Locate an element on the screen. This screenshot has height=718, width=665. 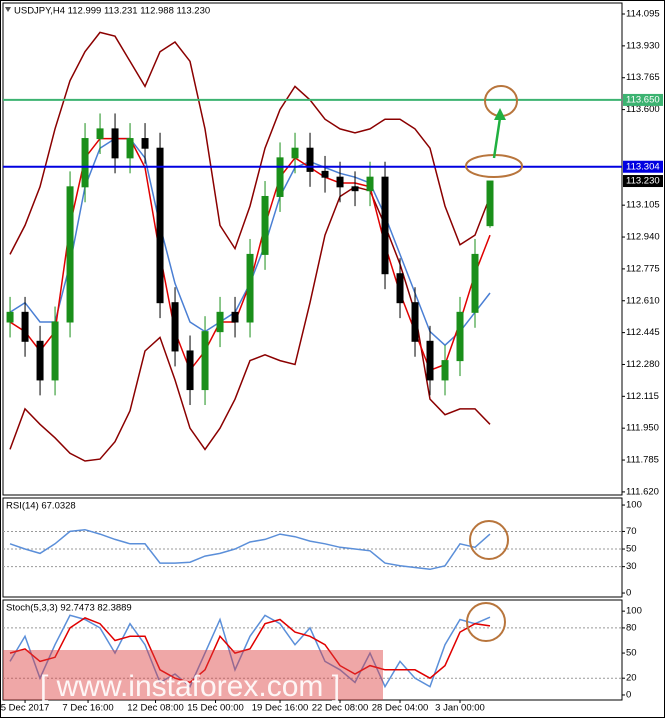
y-tick-label: 113.600 is located at coordinates (643, 109).